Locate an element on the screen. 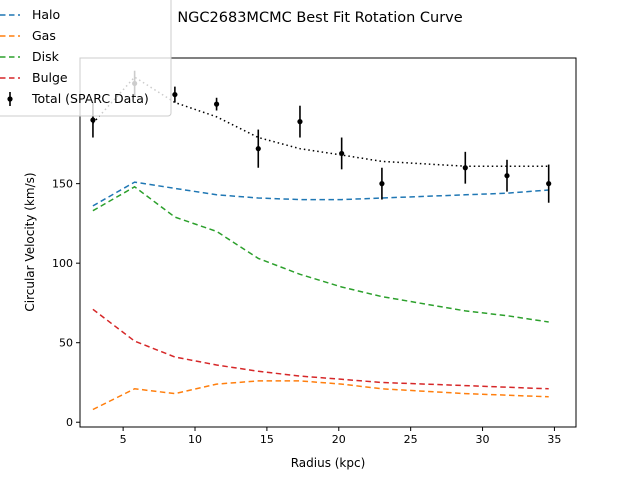  x-tick-label: 5 is located at coordinates (123, 439).